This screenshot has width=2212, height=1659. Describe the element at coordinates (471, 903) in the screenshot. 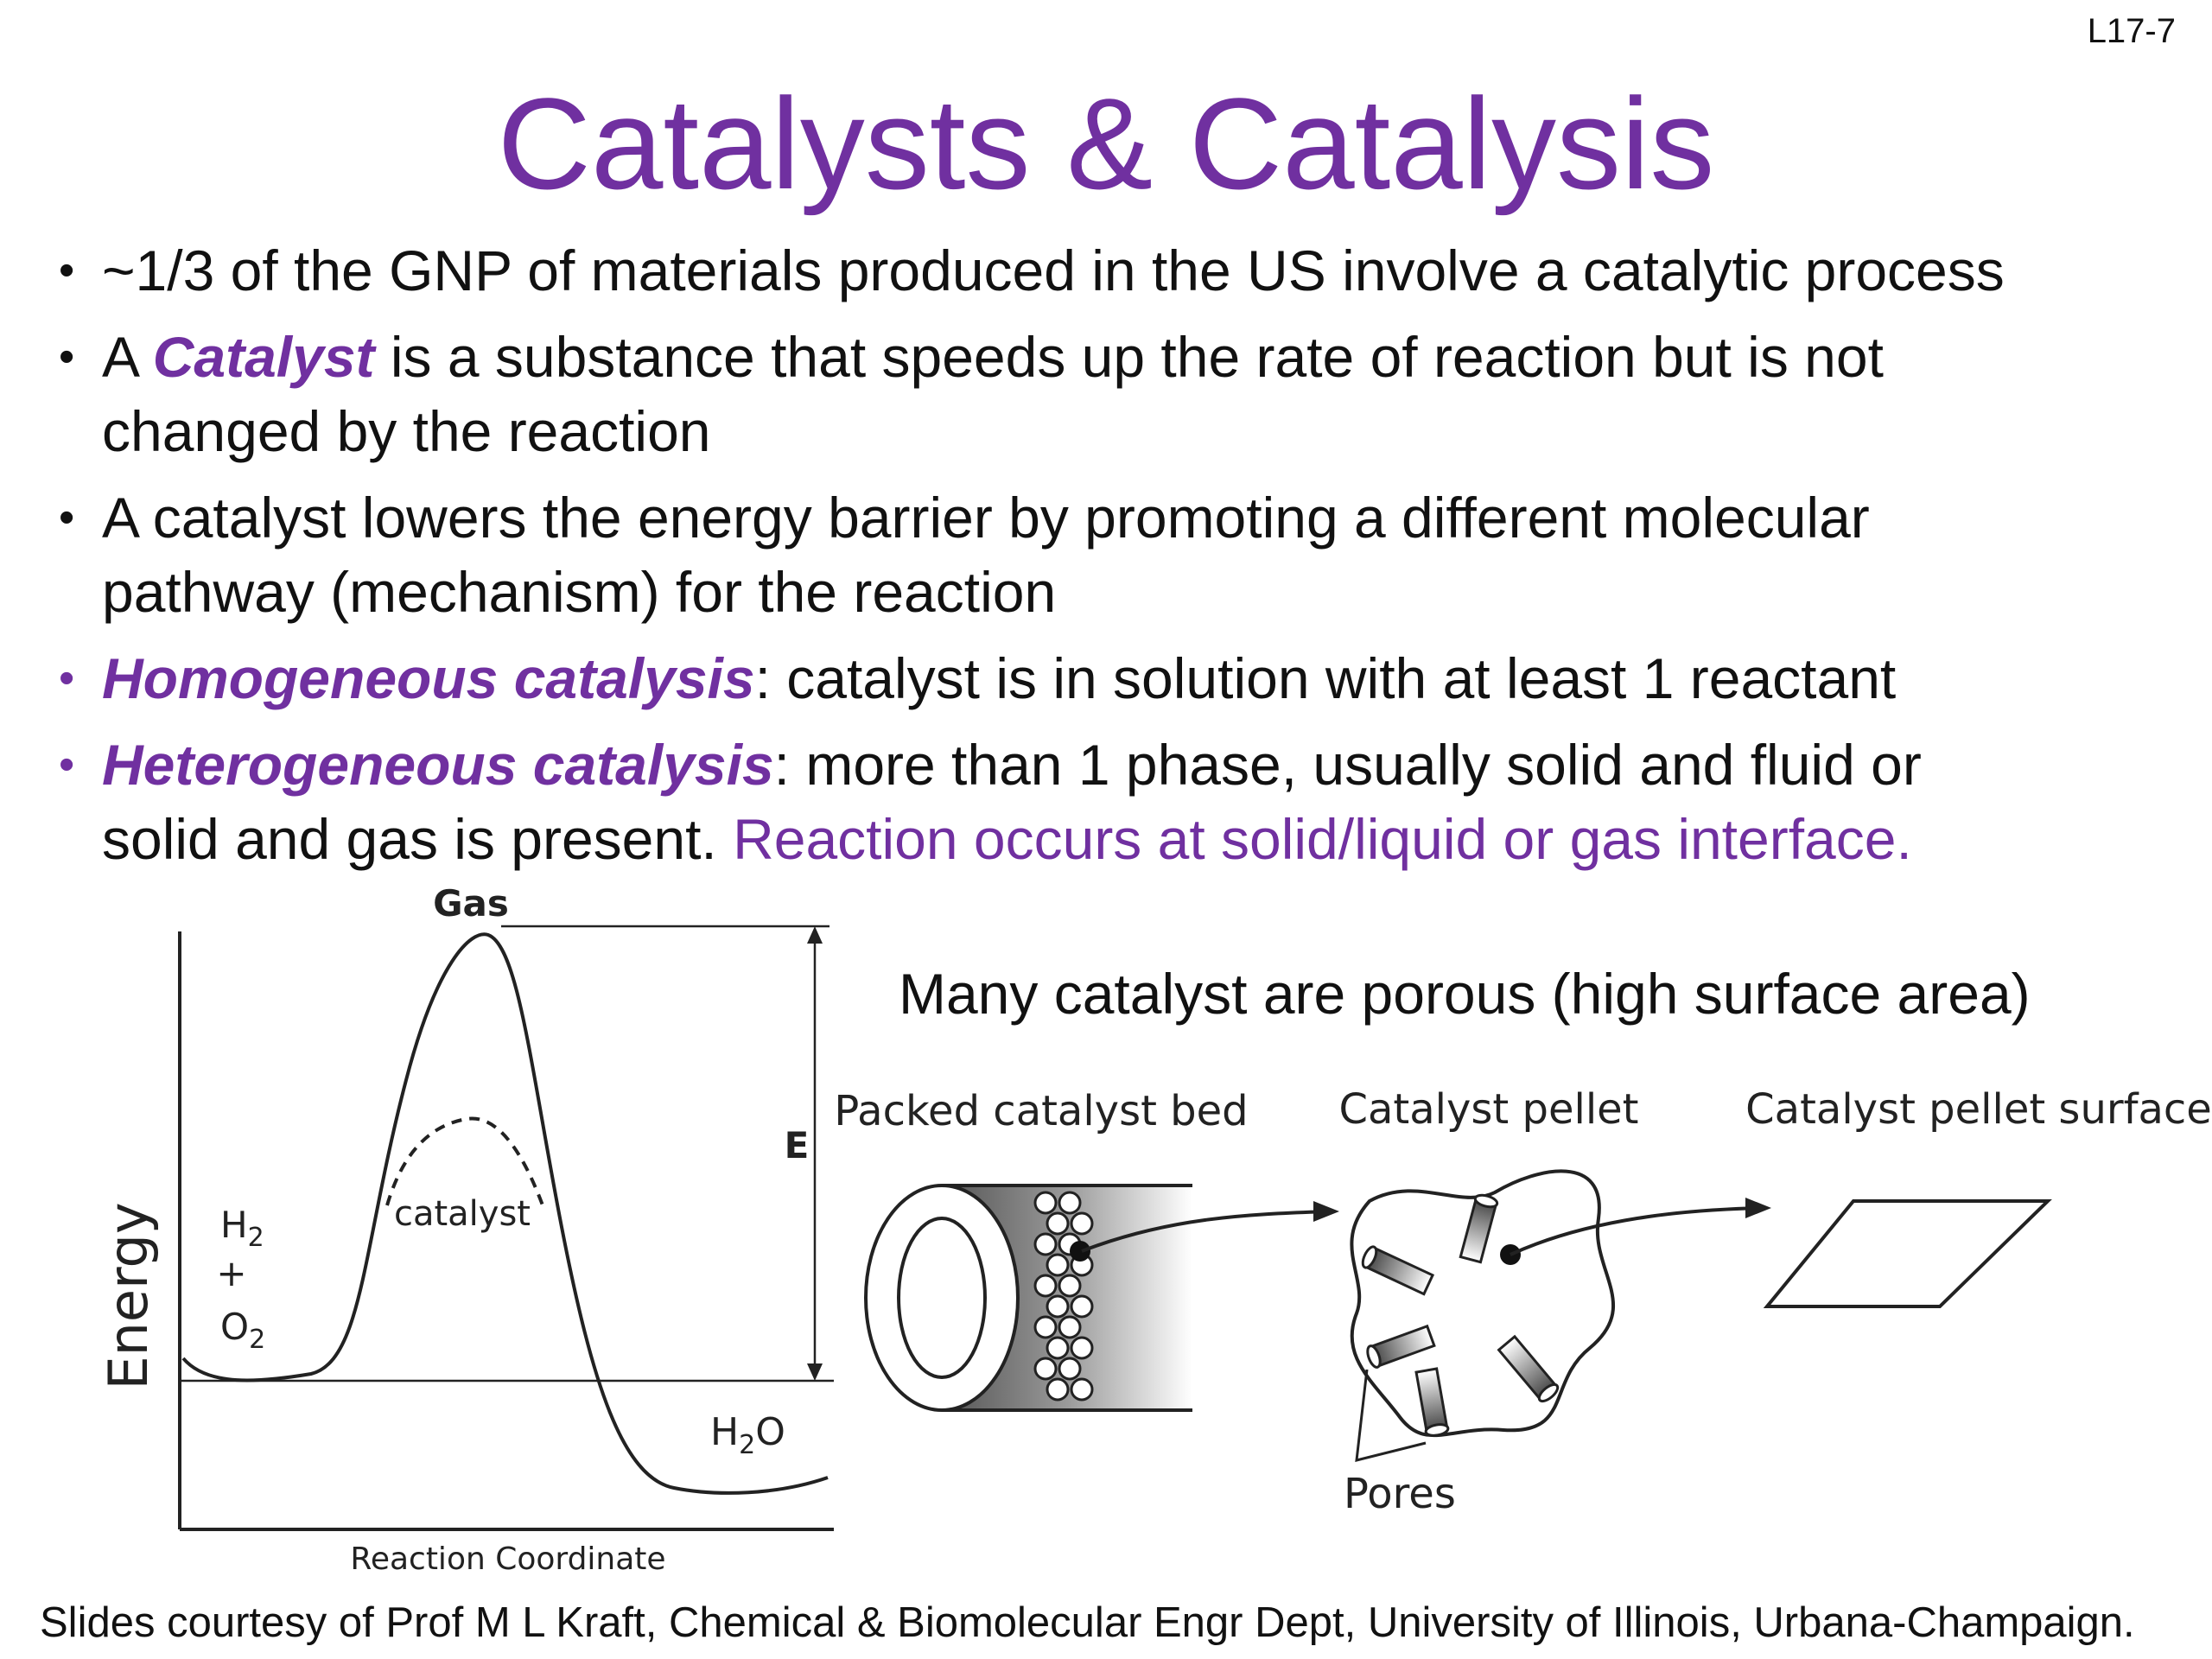

I see `peak-label: Gas` at that location.